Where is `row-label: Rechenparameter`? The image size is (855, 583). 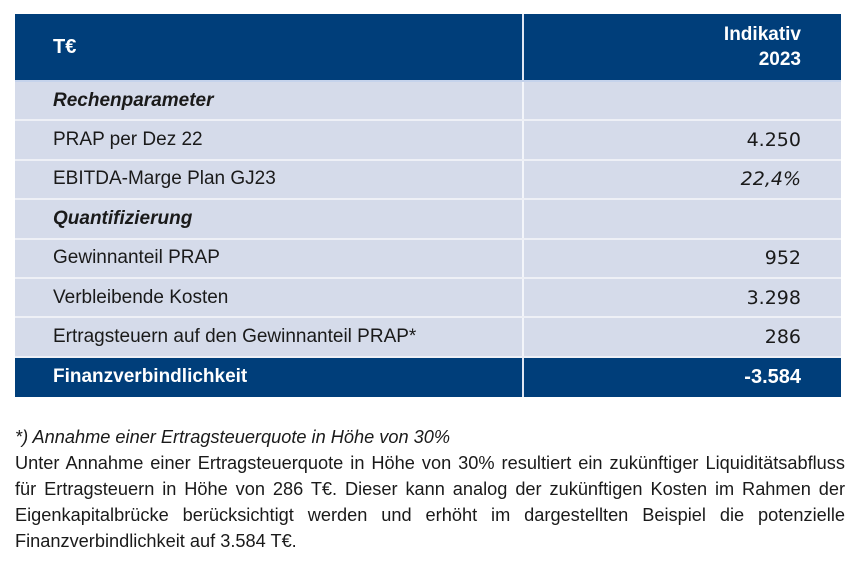
row-label: Rechenparameter is located at coordinates (269, 101).